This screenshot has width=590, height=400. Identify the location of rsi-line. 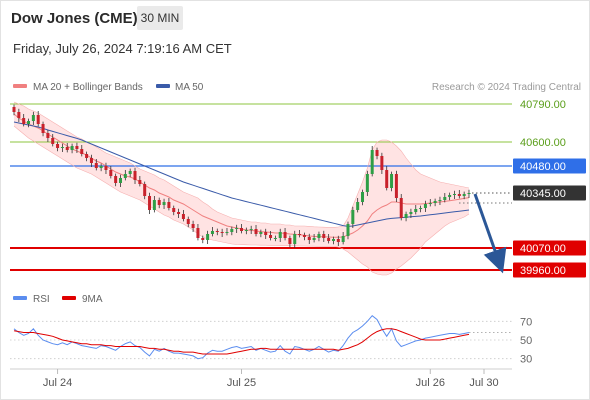
(241, 337).